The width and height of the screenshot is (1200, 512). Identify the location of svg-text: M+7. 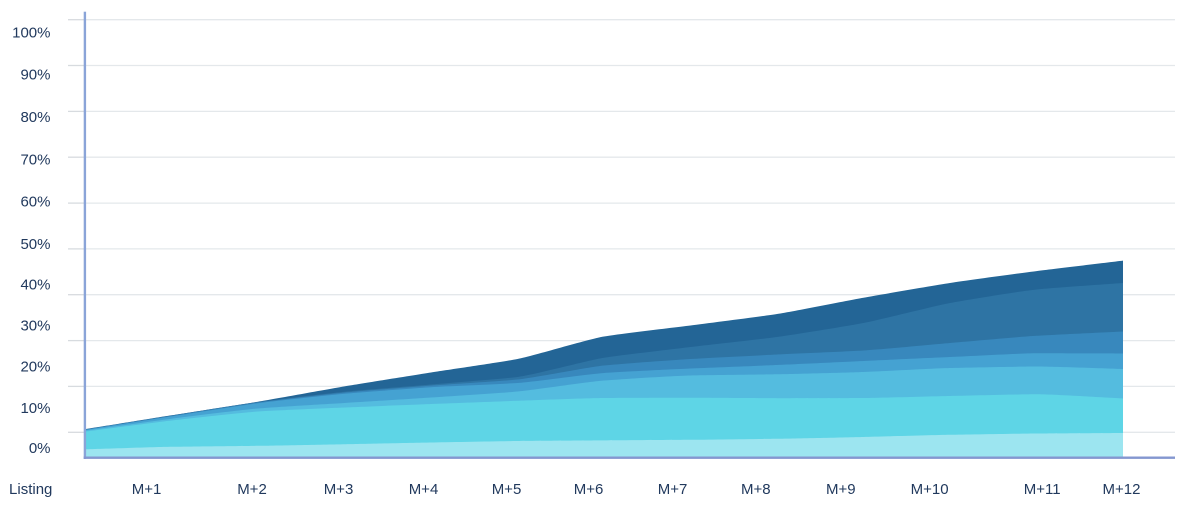
(673, 489).